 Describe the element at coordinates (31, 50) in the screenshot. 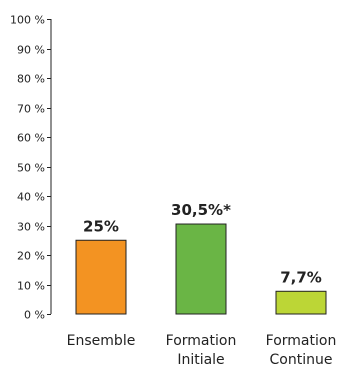

I see `y-tick-label: 90 %` at that location.